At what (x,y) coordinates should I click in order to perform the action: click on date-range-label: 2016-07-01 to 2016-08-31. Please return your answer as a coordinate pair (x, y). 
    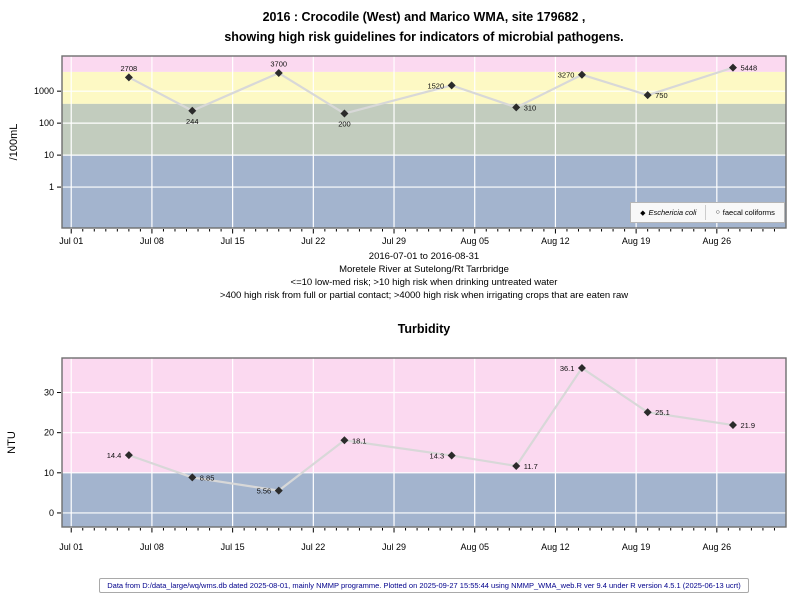
    Looking at the image, I should click on (424, 256).